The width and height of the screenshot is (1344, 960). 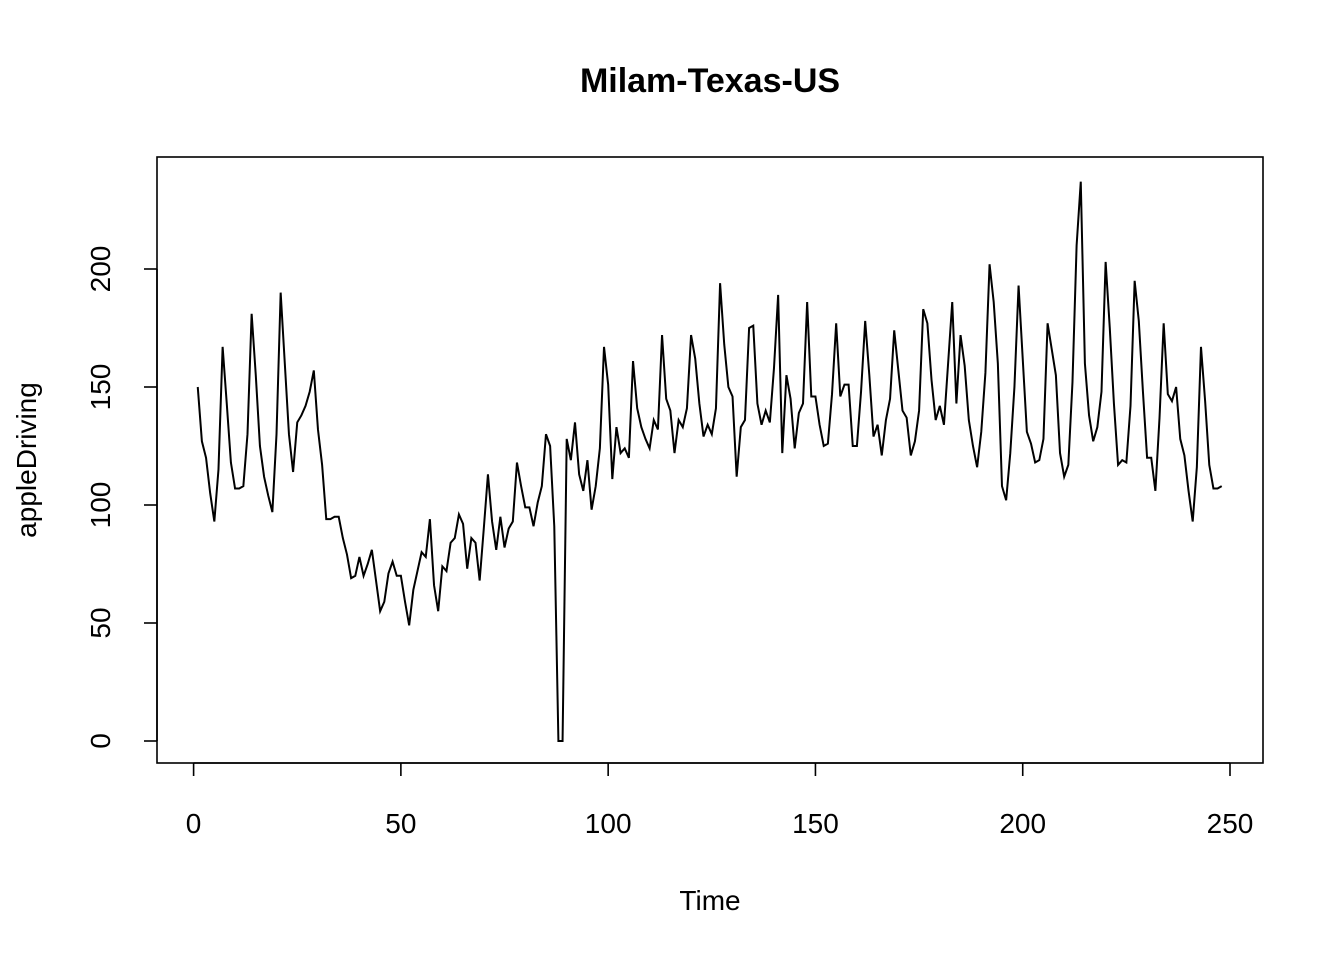 I want to click on y-tick-label: 50, so click(x=100, y=622).